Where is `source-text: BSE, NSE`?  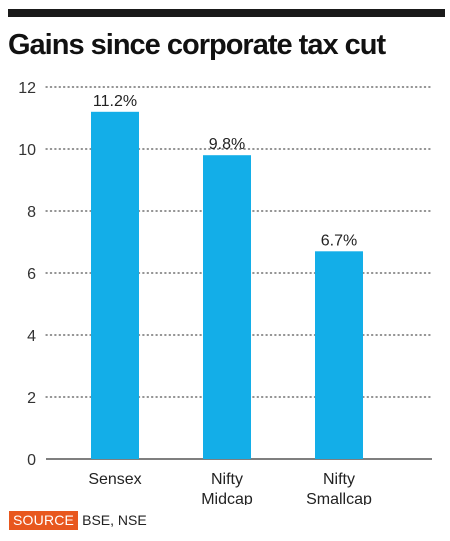
source-text: BSE, NSE is located at coordinates (114, 519).